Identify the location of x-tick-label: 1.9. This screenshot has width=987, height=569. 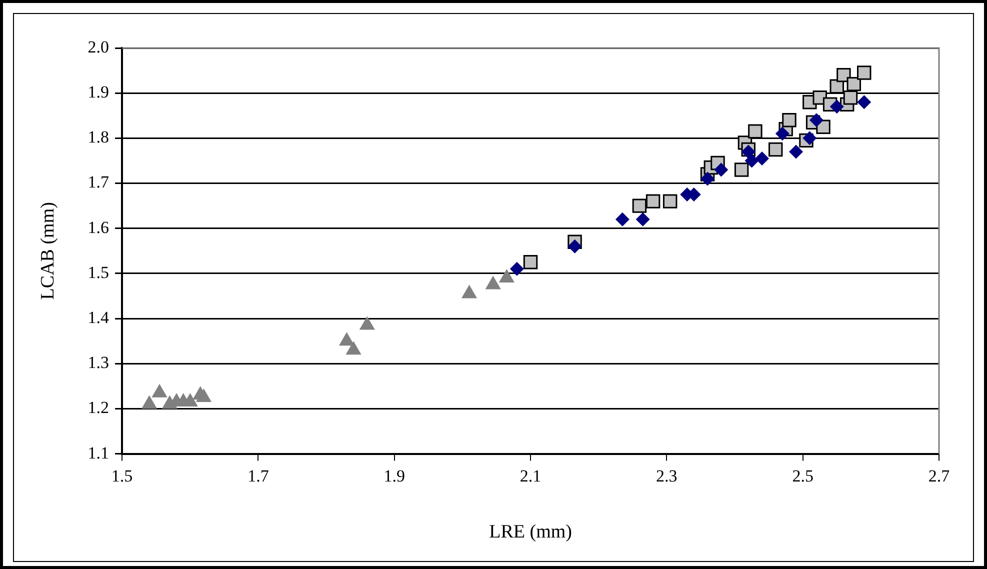
(394, 476).